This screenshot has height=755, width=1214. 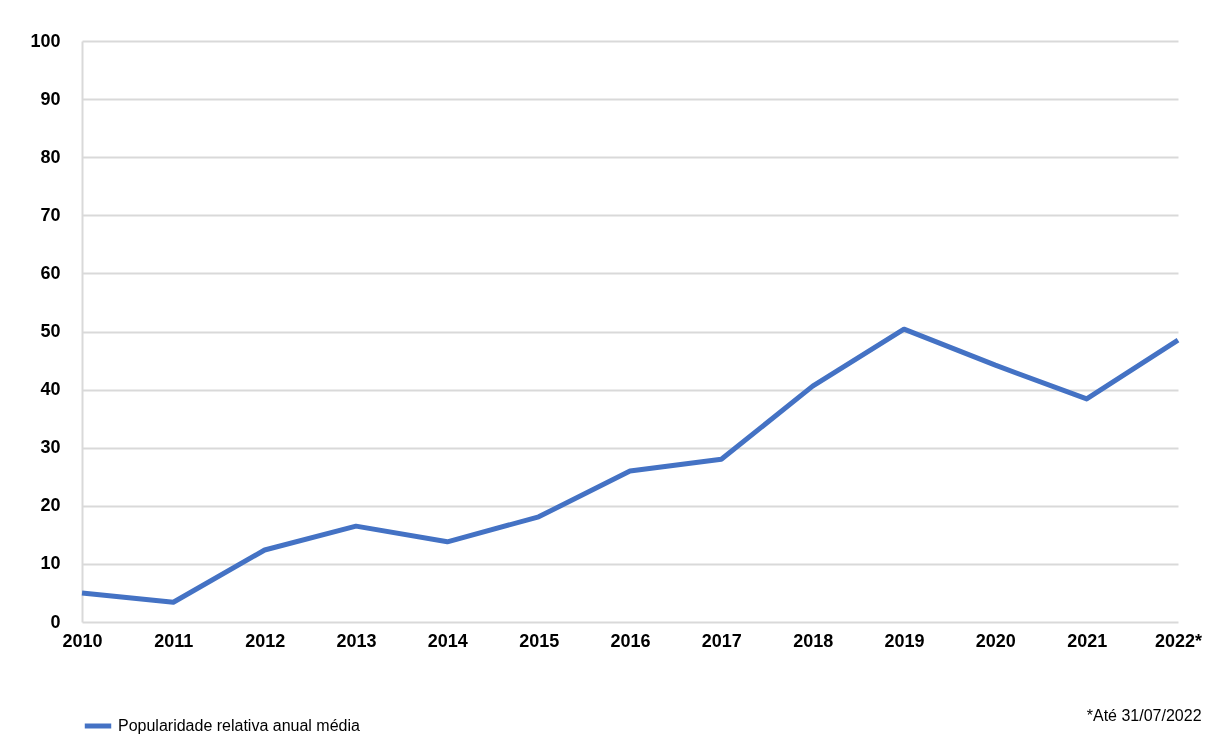 What do you see at coordinates (50, 331) in the screenshot?
I see `y-tick-label: 50` at bounding box center [50, 331].